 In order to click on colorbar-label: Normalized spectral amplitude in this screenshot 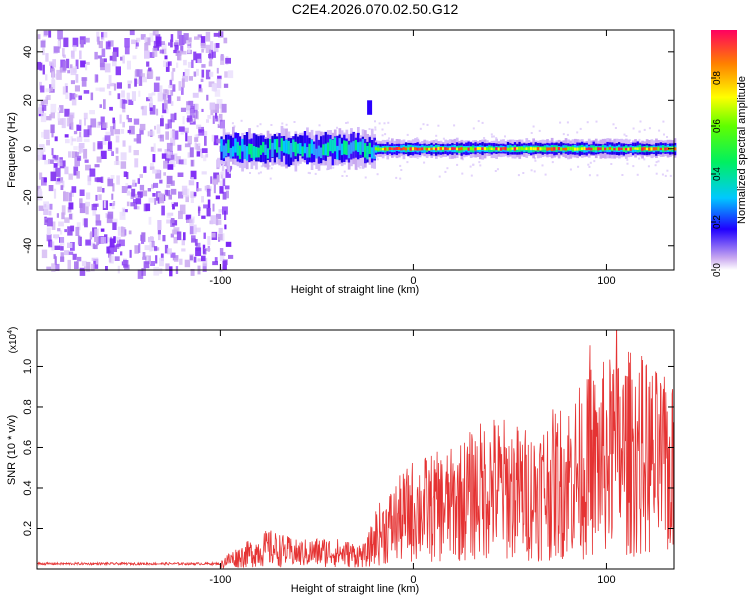, I will do `click(742, 150)`.